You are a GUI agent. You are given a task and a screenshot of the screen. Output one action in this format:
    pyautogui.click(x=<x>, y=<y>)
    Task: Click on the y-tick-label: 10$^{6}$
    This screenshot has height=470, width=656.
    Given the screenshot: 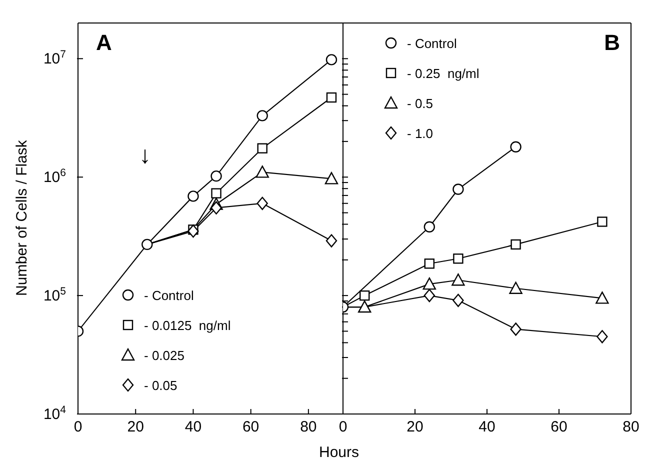 What is the action you would take?
    pyautogui.click(x=54, y=176)
    